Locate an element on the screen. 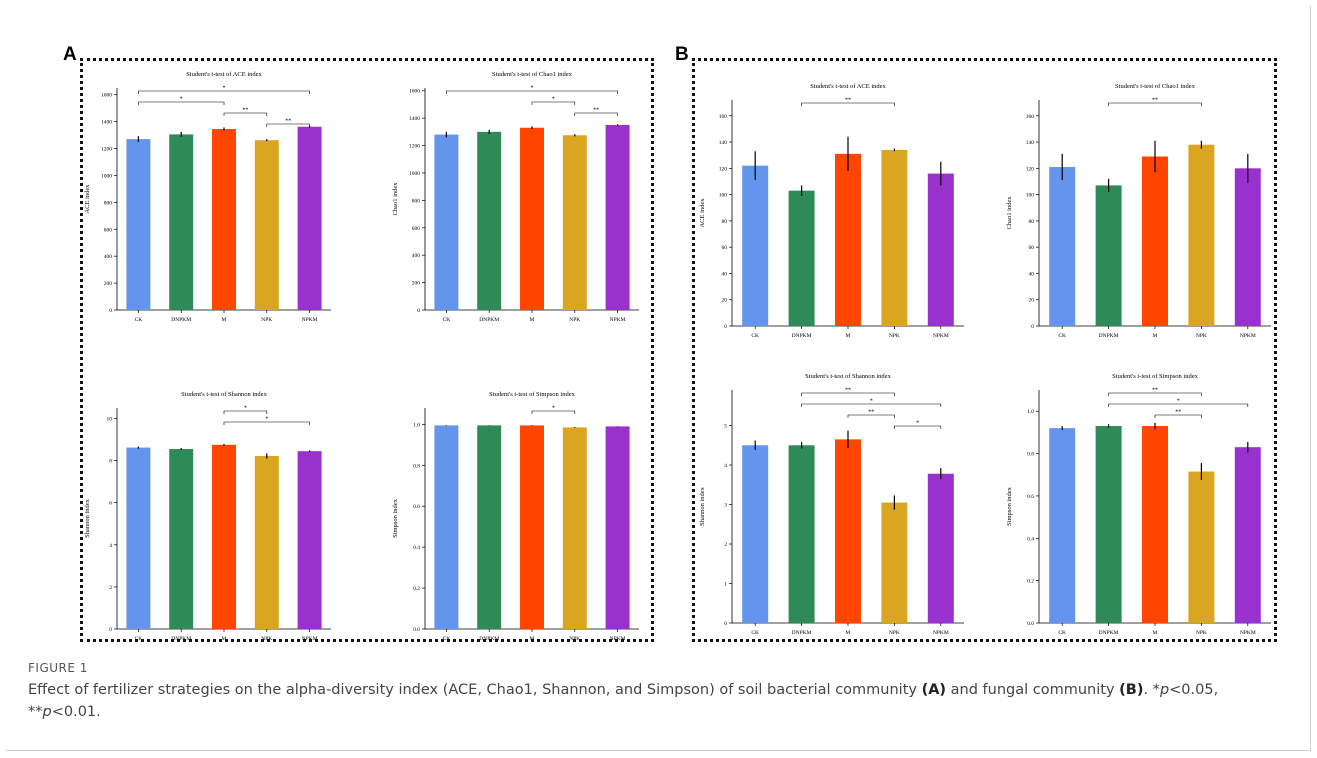 This screenshot has width=1317, height=758. figure-label: FIGURE 1 is located at coordinates (58, 668).